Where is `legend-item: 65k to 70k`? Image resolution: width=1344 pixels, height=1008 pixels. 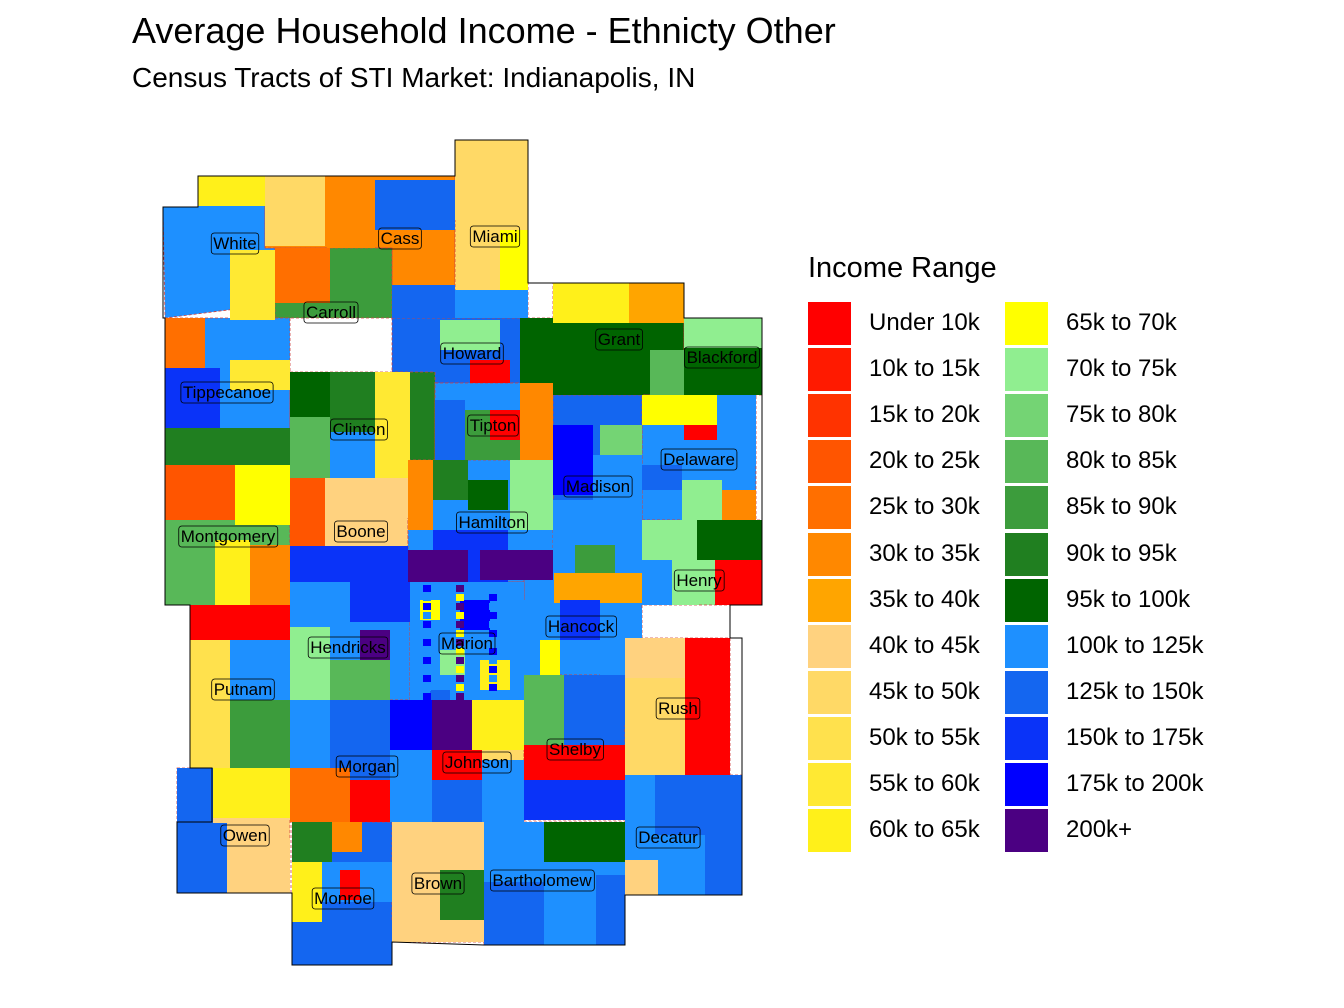 legend-item: 65k to 70k is located at coordinates (1105, 323).